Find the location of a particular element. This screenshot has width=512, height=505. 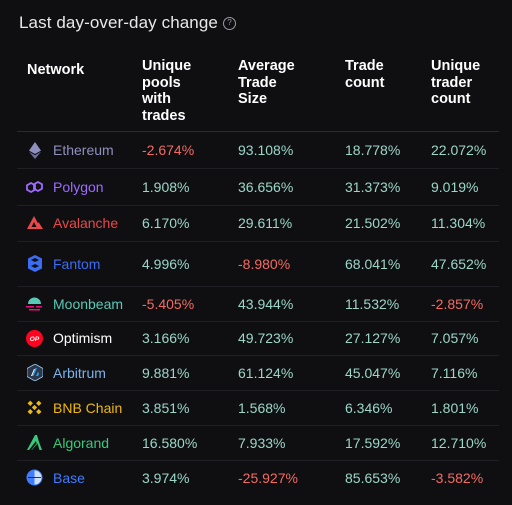

unique-pools-value: -2.674% is located at coordinates (168, 150).